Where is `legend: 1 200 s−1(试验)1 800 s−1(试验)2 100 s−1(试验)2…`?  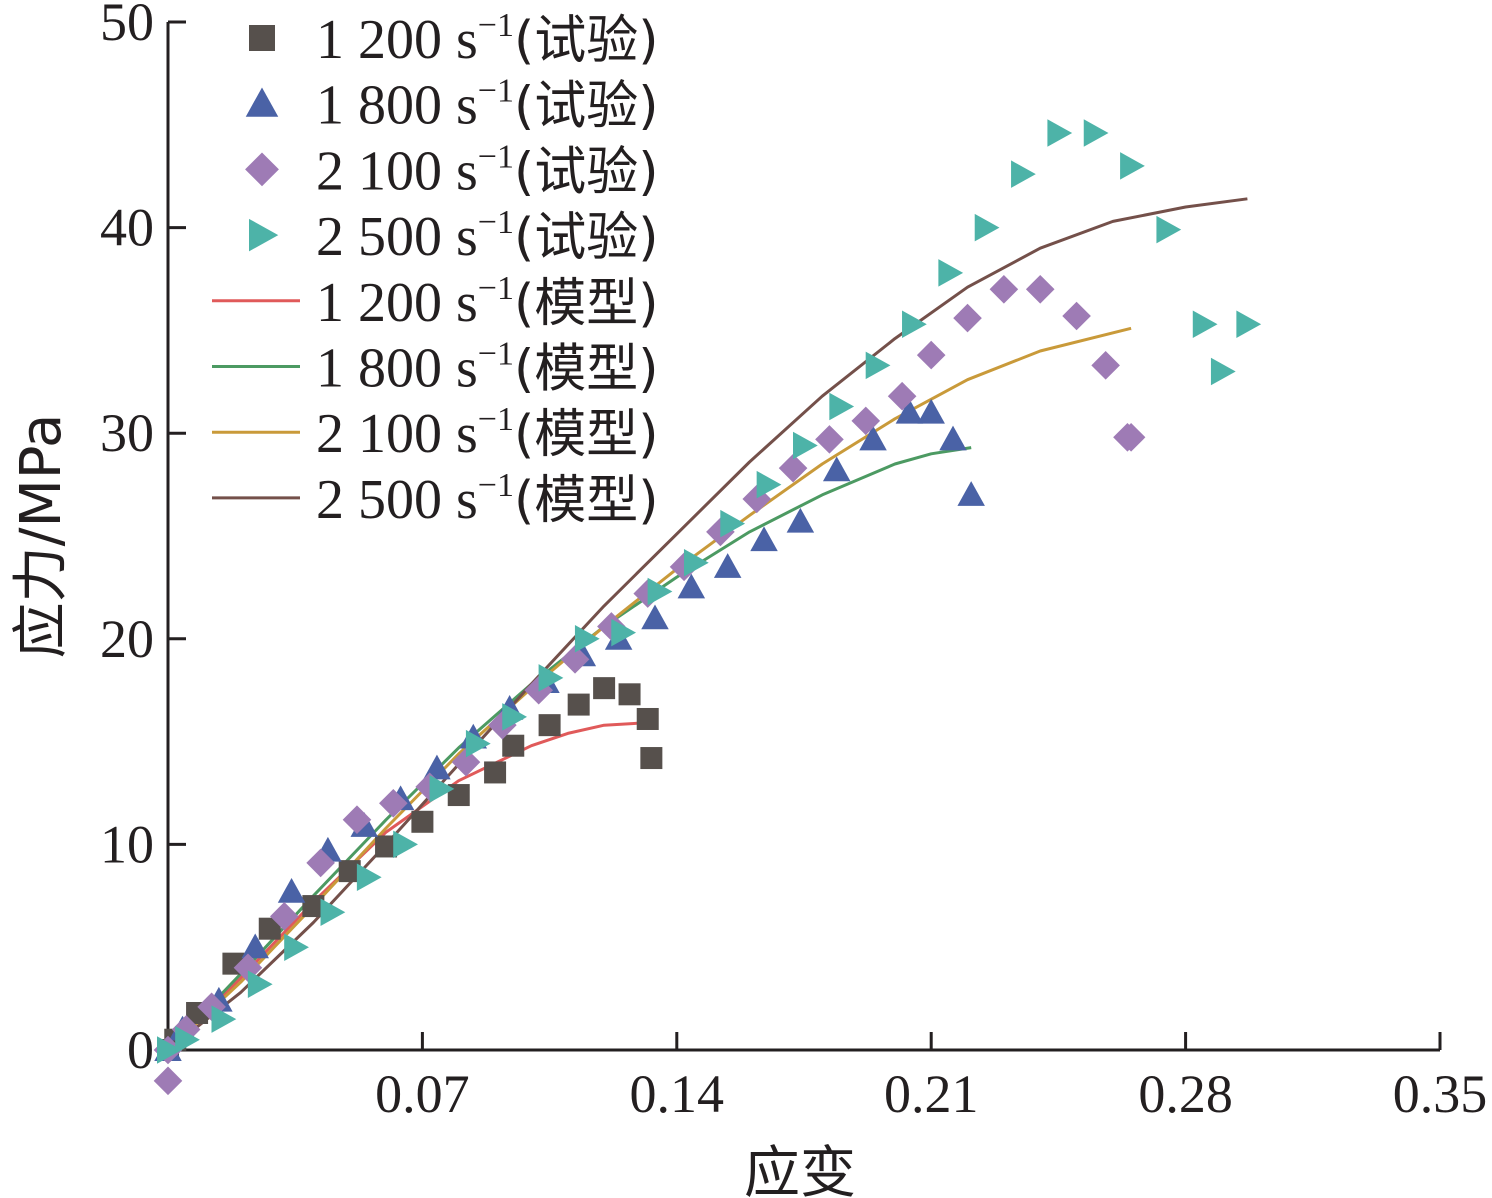
legend: 1 200 s−1(试验)1 800 s−1(试验)2 100 s−1(试验)2… is located at coordinates (435, 269).